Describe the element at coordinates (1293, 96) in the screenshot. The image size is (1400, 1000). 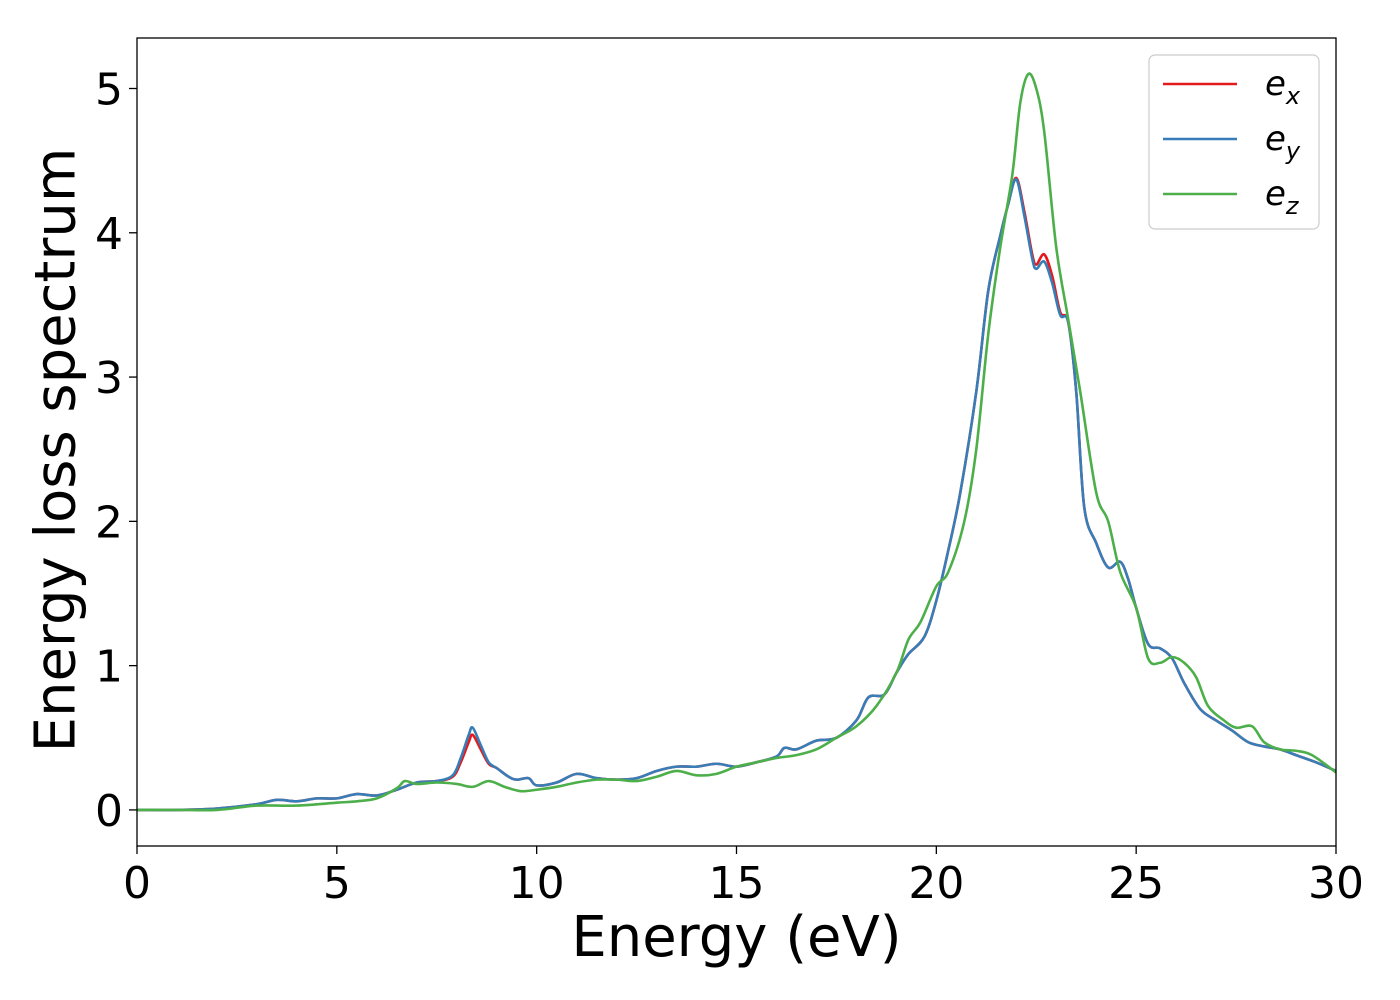
I see `legend-label-sub: x` at that location.